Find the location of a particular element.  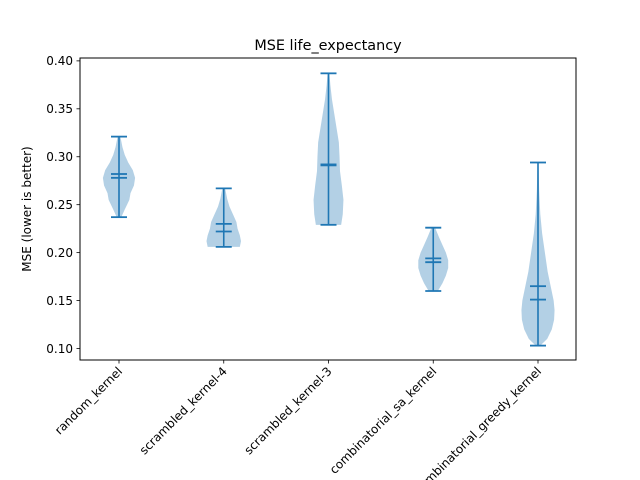

y-tick-label: 0.25 is located at coordinates (59, 205).